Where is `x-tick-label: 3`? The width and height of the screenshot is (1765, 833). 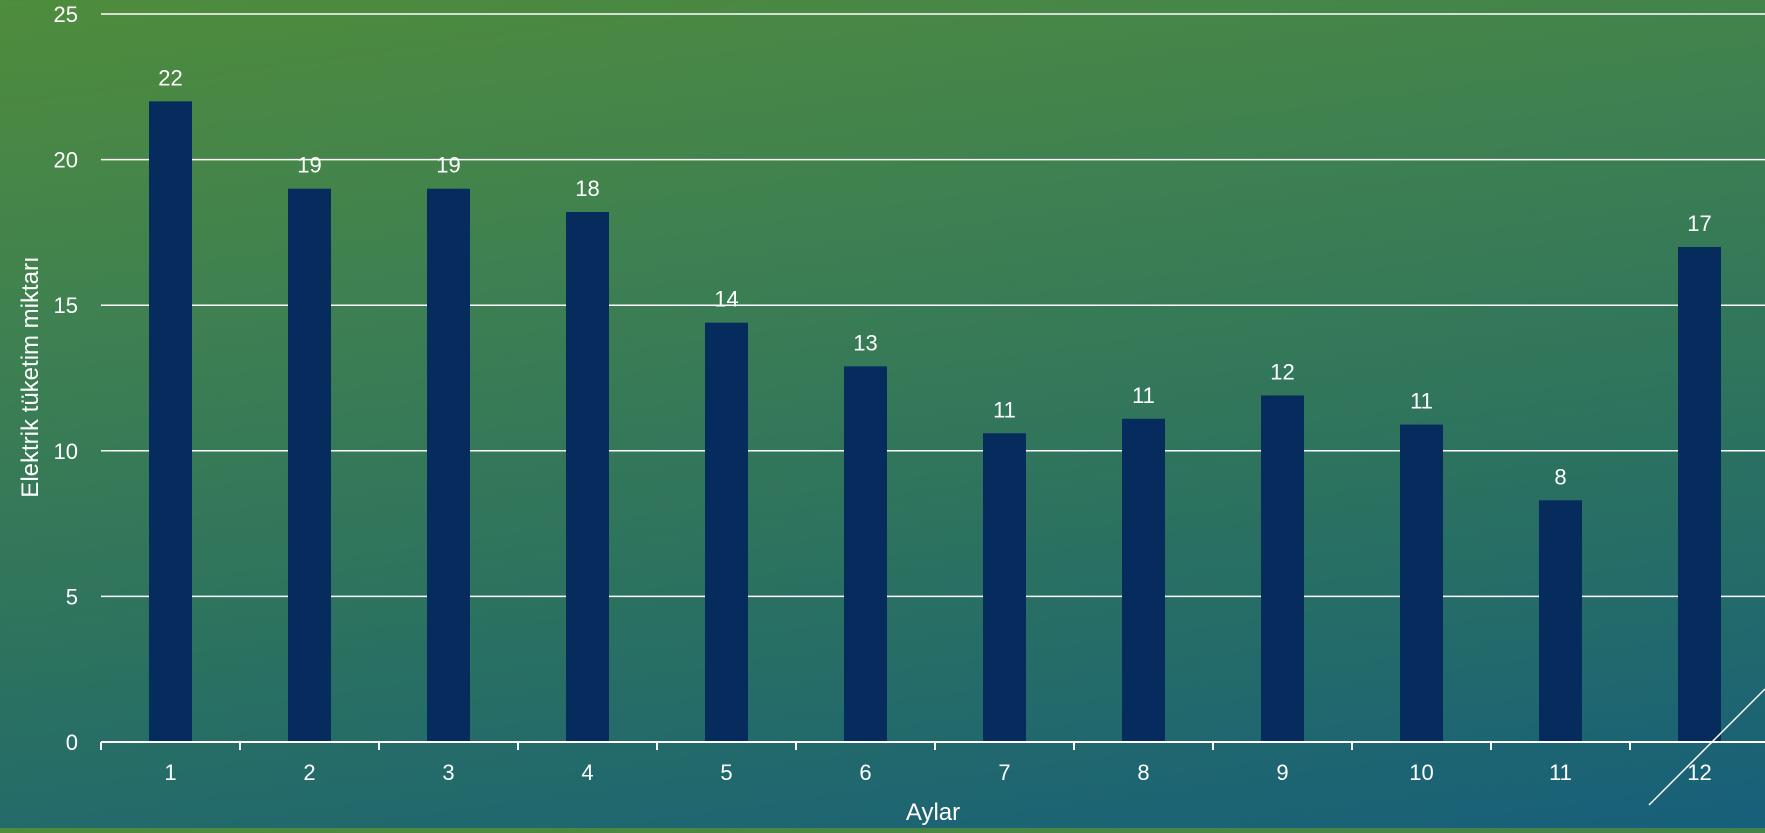
x-tick-label: 3 is located at coordinates (448, 772).